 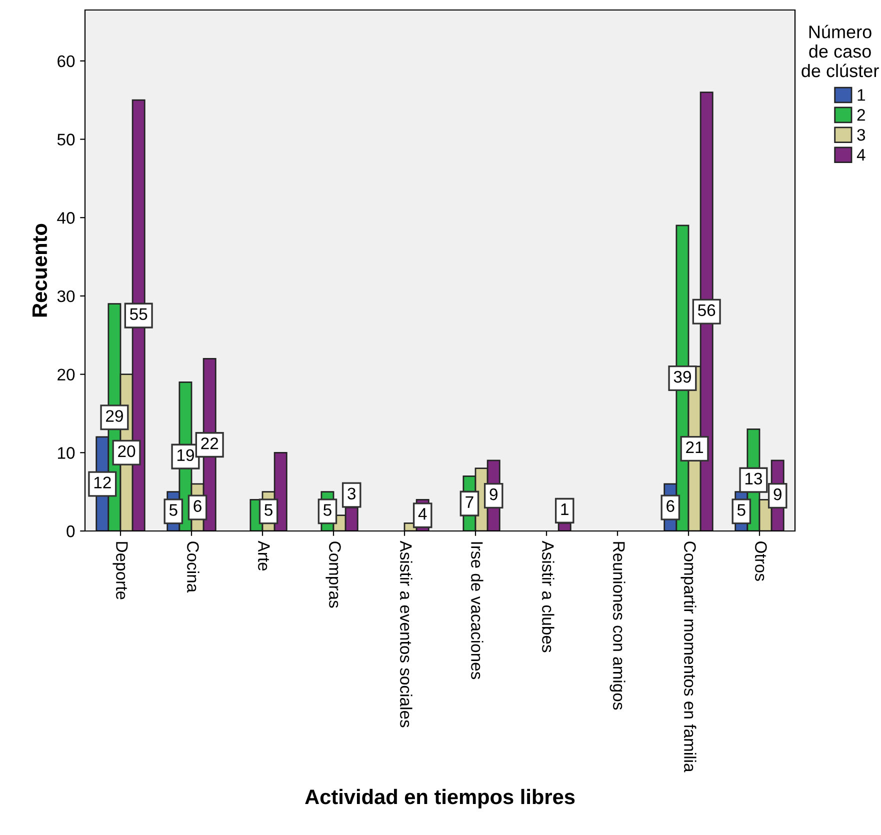 What do you see at coordinates (66, 218) in the screenshot?
I see `y-tick-label: 40` at bounding box center [66, 218].